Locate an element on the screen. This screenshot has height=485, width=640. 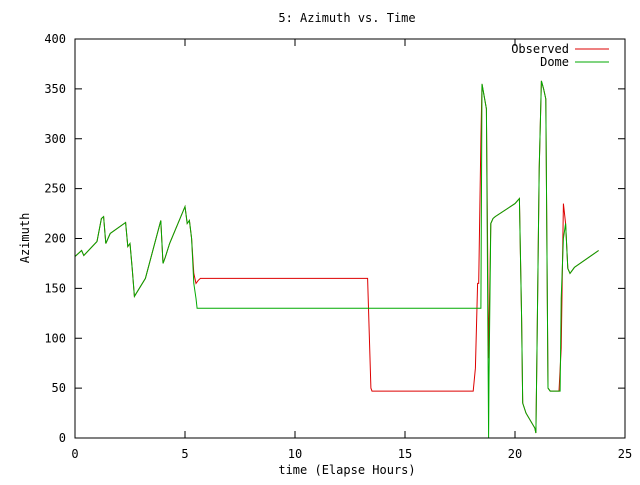
x-tick-label: 20 is located at coordinates (515, 454).